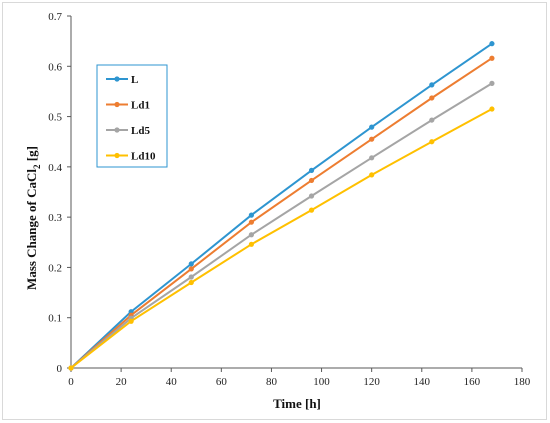 This screenshot has height=423, width=550. I want to click on legend-box, so click(132, 116).